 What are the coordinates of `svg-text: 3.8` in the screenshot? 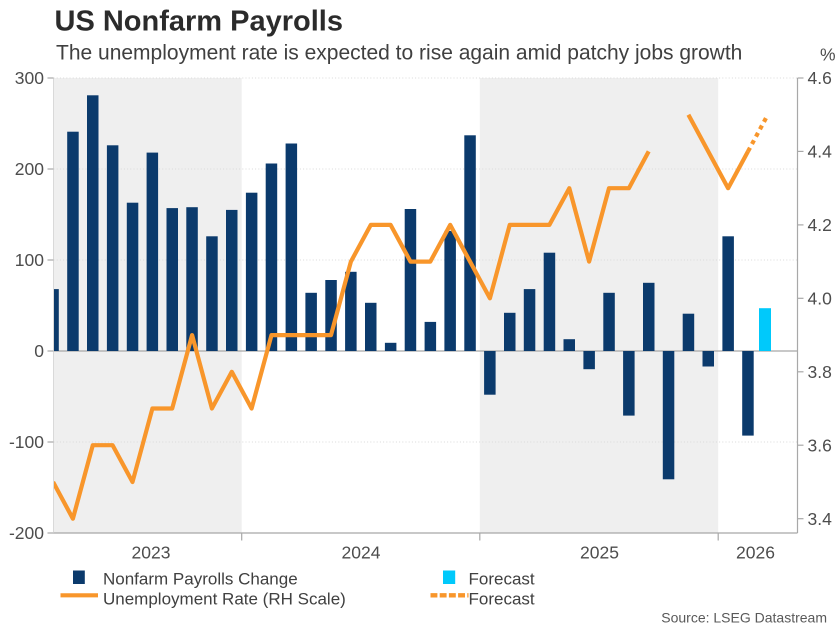 It's located at (820, 372).